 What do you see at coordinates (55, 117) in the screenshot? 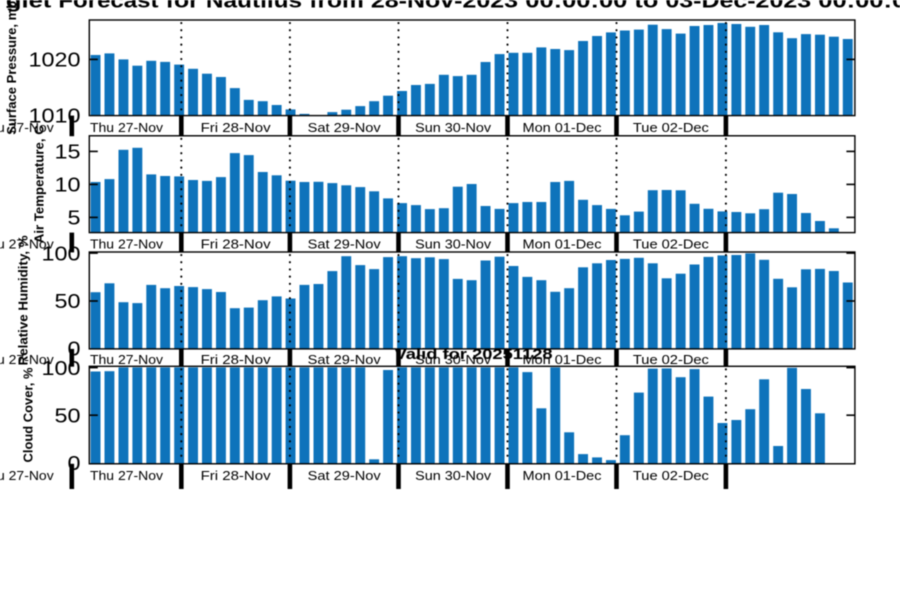
I see `svg-text: 1010` at bounding box center [55, 117].